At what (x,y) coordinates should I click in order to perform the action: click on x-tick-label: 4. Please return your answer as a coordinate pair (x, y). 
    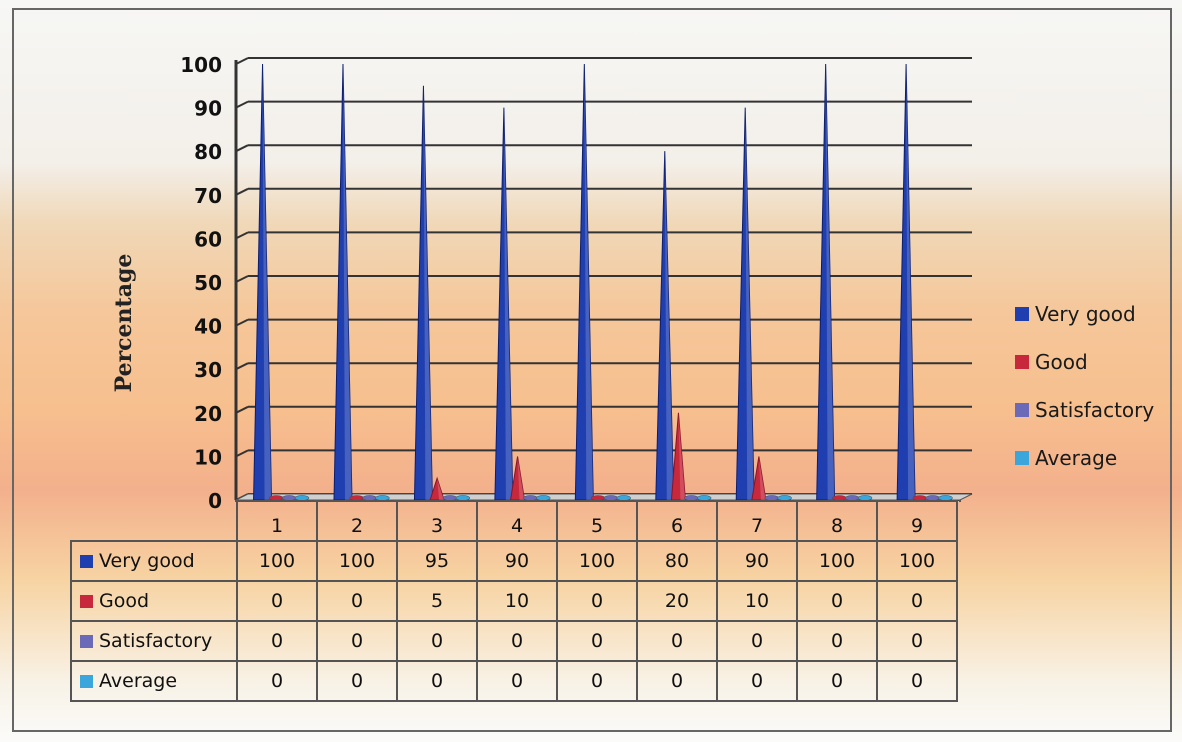
    Looking at the image, I should click on (517, 521).